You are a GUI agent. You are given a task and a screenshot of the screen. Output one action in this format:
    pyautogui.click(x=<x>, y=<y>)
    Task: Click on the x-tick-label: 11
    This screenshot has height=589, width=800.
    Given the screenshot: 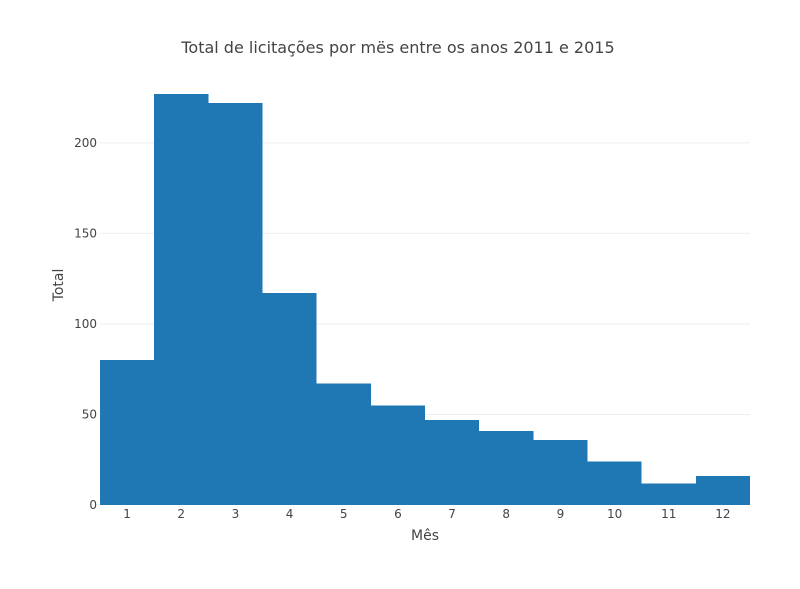 What is the action you would take?
    pyautogui.click(x=668, y=514)
    